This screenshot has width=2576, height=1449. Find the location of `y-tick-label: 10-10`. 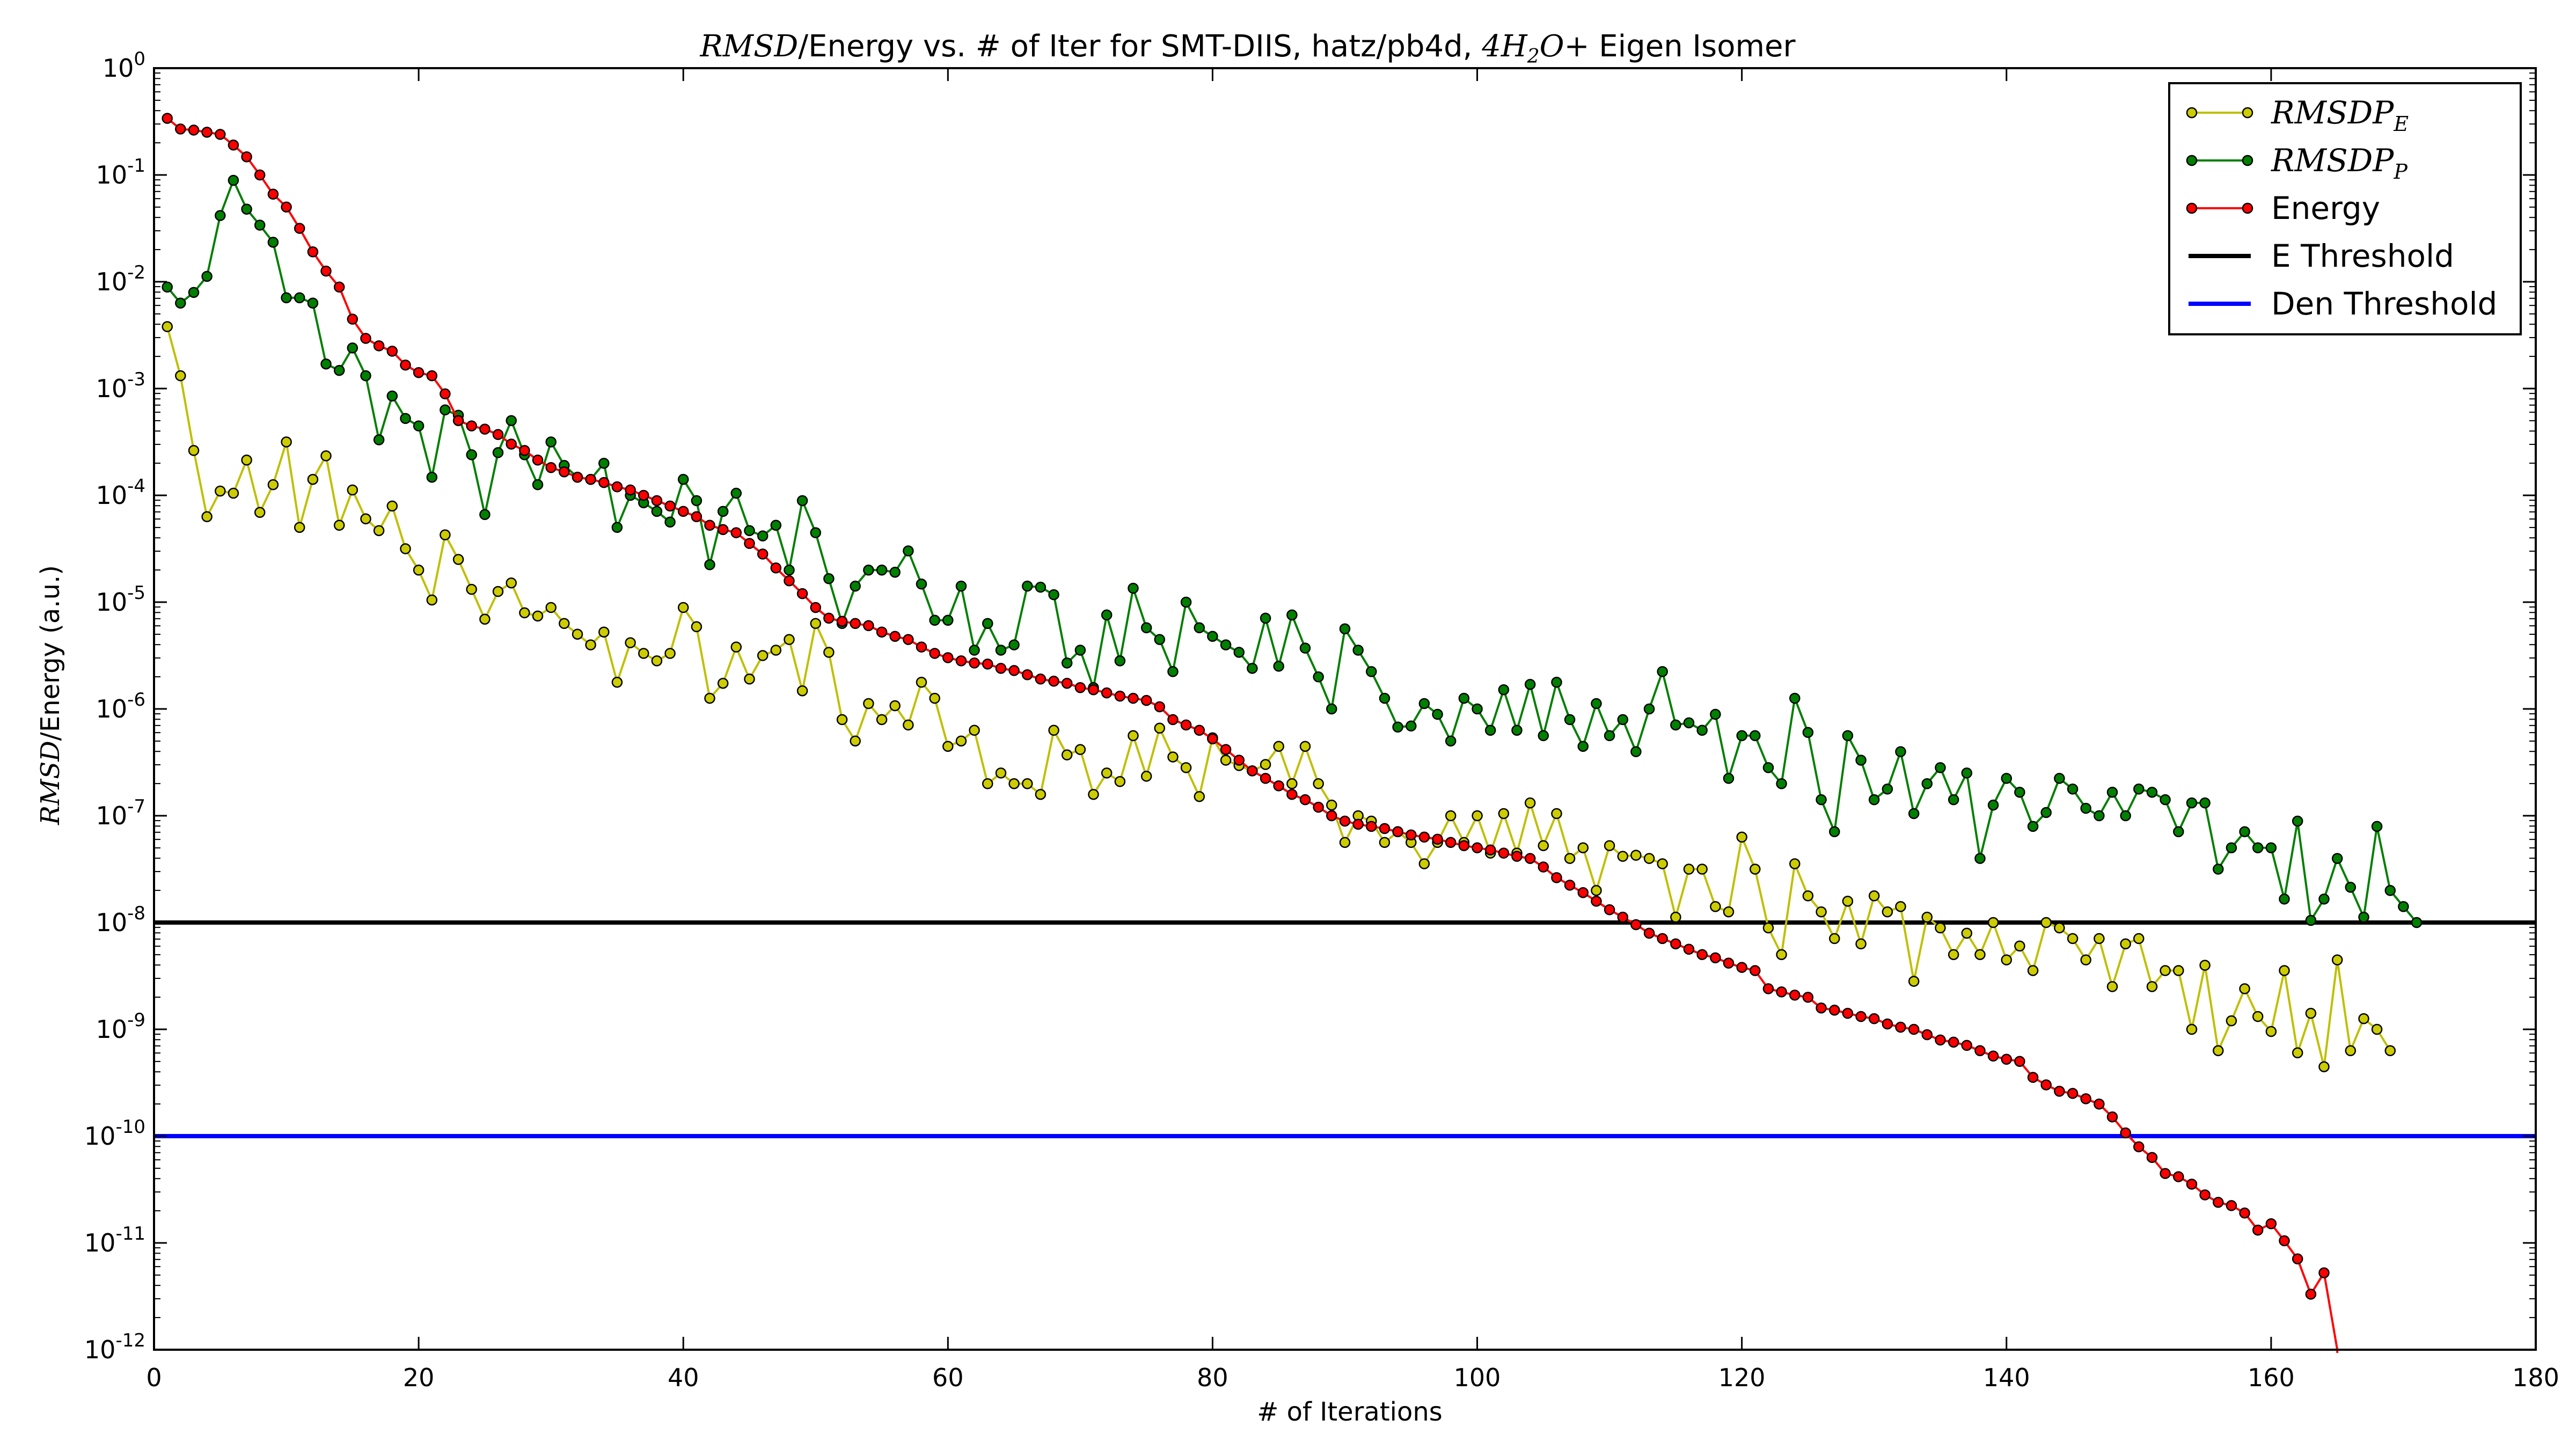

y-tick-label: 10-10 is located at coordinates (114, 1133).